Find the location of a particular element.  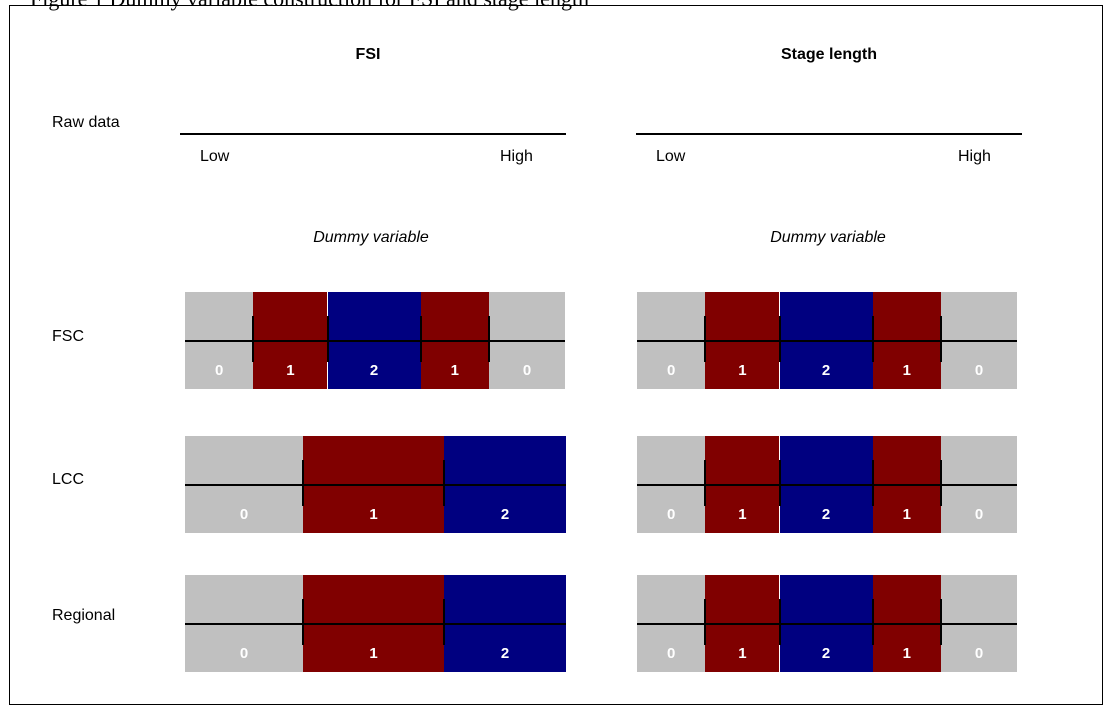

raw-low-label-stage-length: Low is located at coordinates (671, 156).